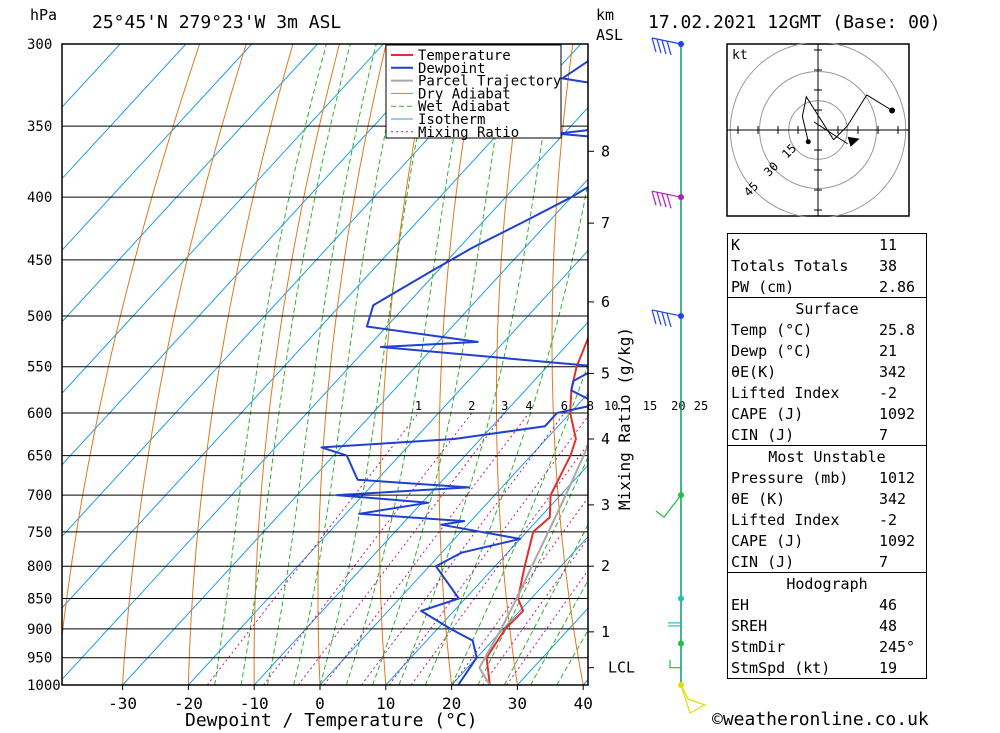  I want to click on mu-cape-value: 1092, so click(897, 540).